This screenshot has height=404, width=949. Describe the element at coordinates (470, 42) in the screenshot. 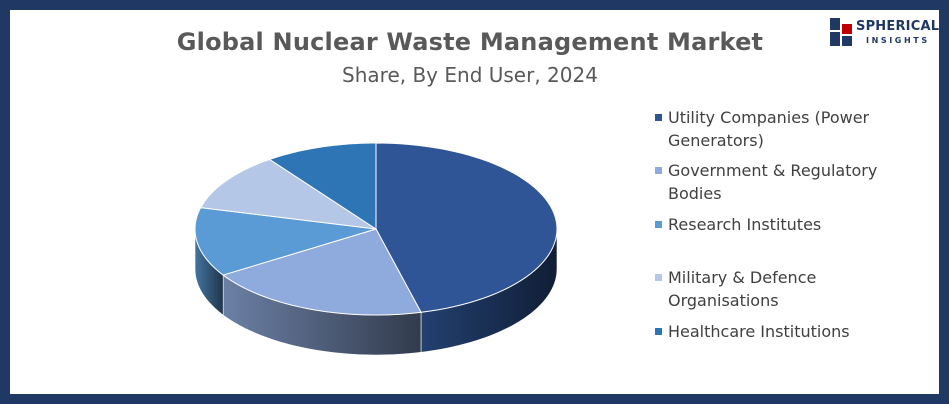

I see `chart-title: Global Nuclear Waste Management Market` at that location.